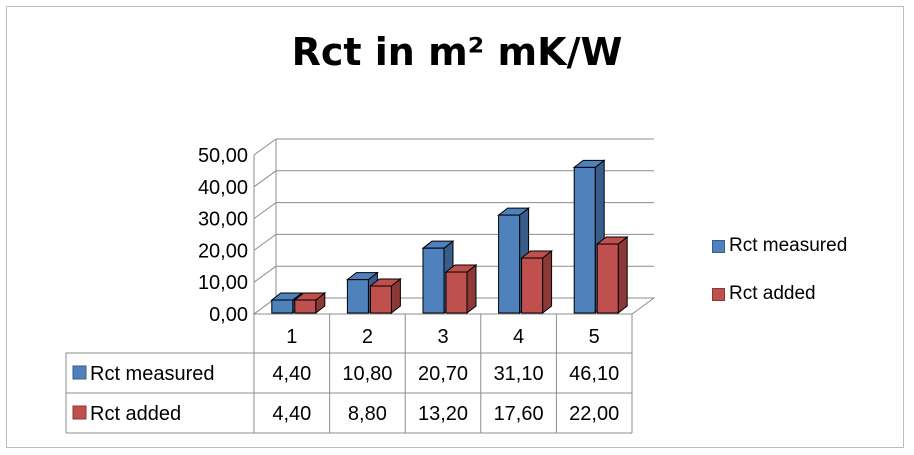  Describe the element at coordinates (772, 293) in the screenshot. I see `legend-label-added: Rct added` at that location.